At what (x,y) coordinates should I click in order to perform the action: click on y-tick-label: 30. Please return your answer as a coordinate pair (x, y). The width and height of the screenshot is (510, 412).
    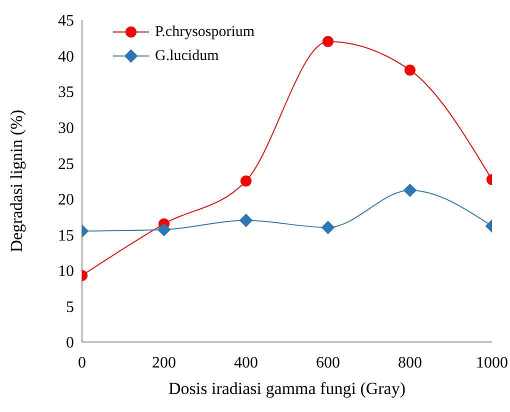
    Looking at the image, I should click on (66, 129).